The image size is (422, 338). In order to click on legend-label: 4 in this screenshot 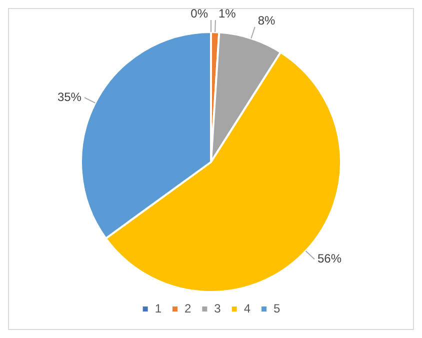, I will do `click(247, 308)`.